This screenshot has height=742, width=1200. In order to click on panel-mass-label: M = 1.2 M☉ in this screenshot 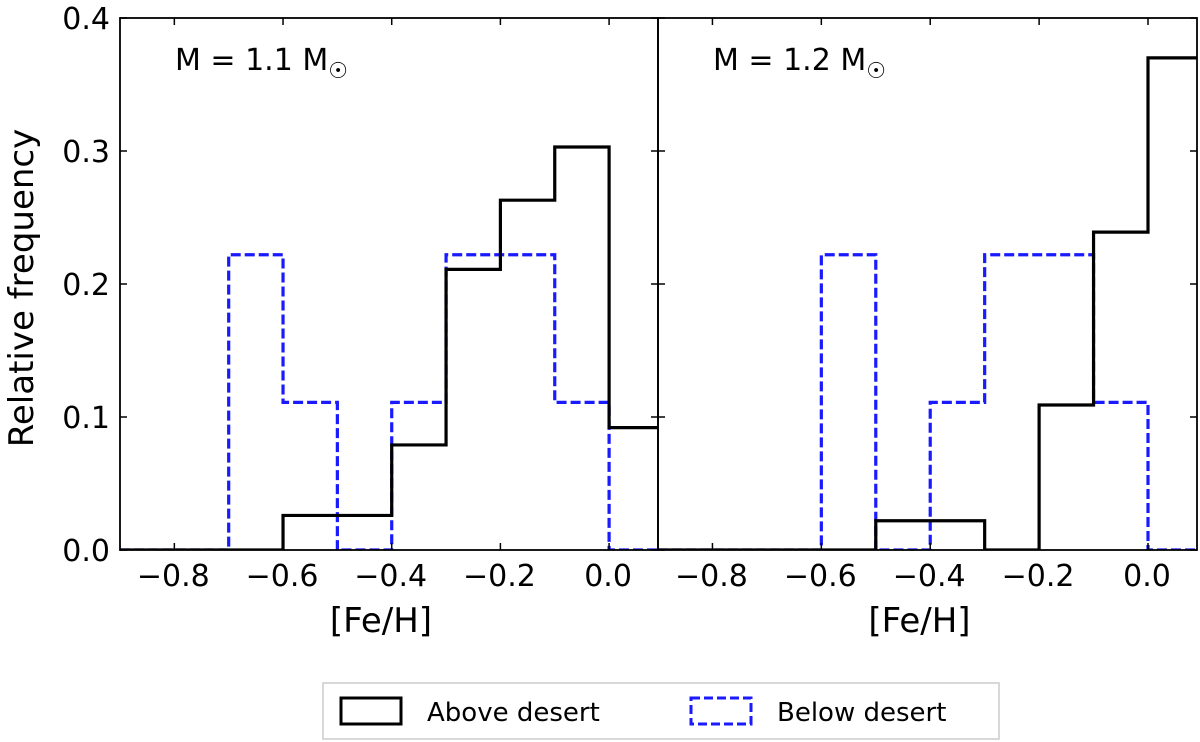, I will do `click(799, 63)`.